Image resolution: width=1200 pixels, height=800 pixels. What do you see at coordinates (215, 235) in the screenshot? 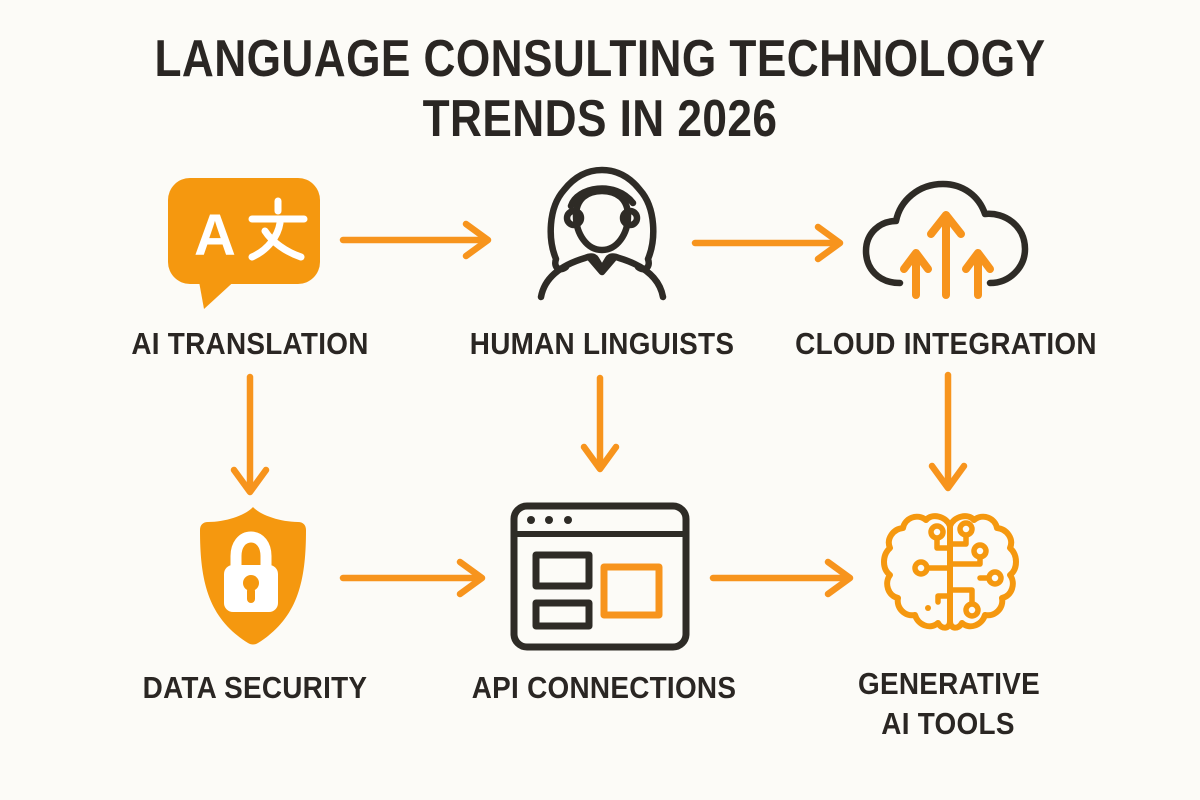
I see `latin-a-glyph: A` at bounding box center [215, 235].